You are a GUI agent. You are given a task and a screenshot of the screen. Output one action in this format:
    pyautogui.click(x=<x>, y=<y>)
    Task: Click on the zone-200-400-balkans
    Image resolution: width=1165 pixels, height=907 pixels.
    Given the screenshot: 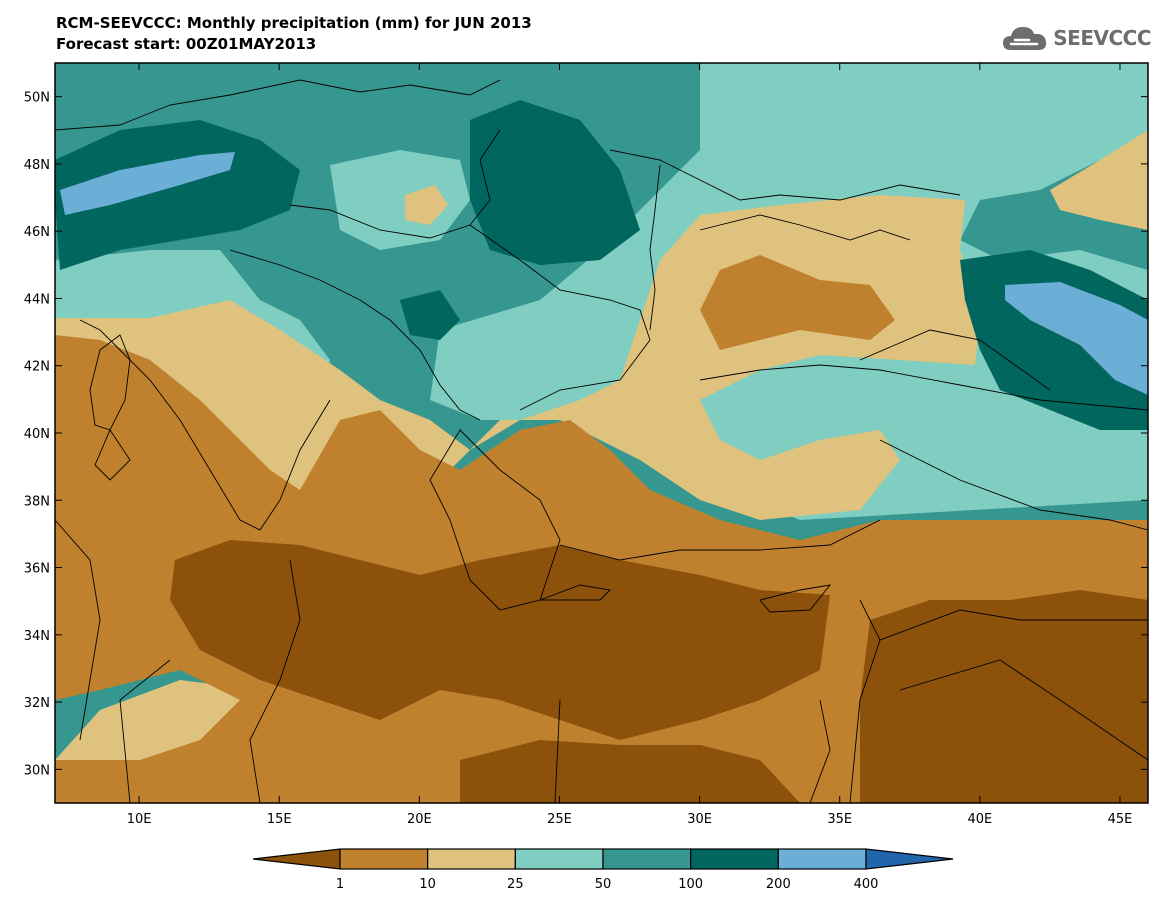 What is the action you would take?
    pyautogui.click(x=430, y=315)
    